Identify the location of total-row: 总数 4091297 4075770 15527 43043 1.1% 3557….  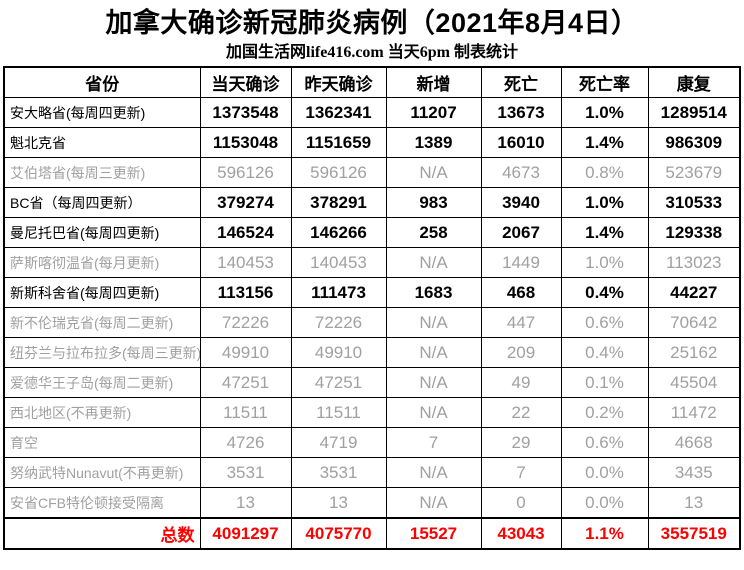
(372, 533).